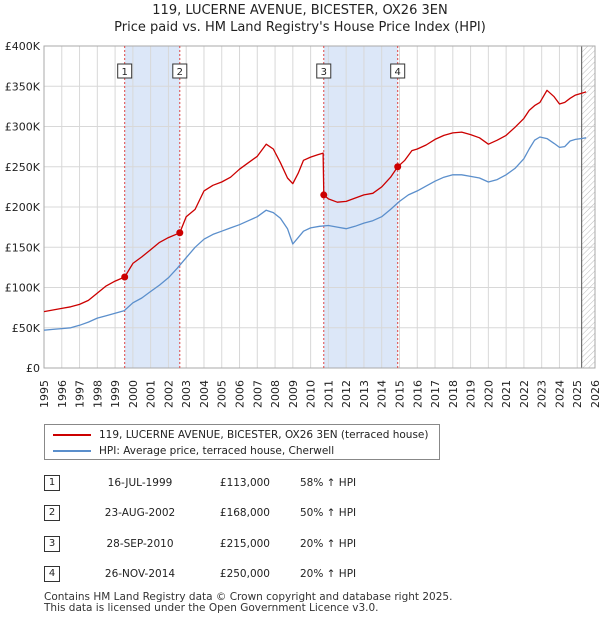  I want to click on x-tick-label: 2007, so click(257, 394).